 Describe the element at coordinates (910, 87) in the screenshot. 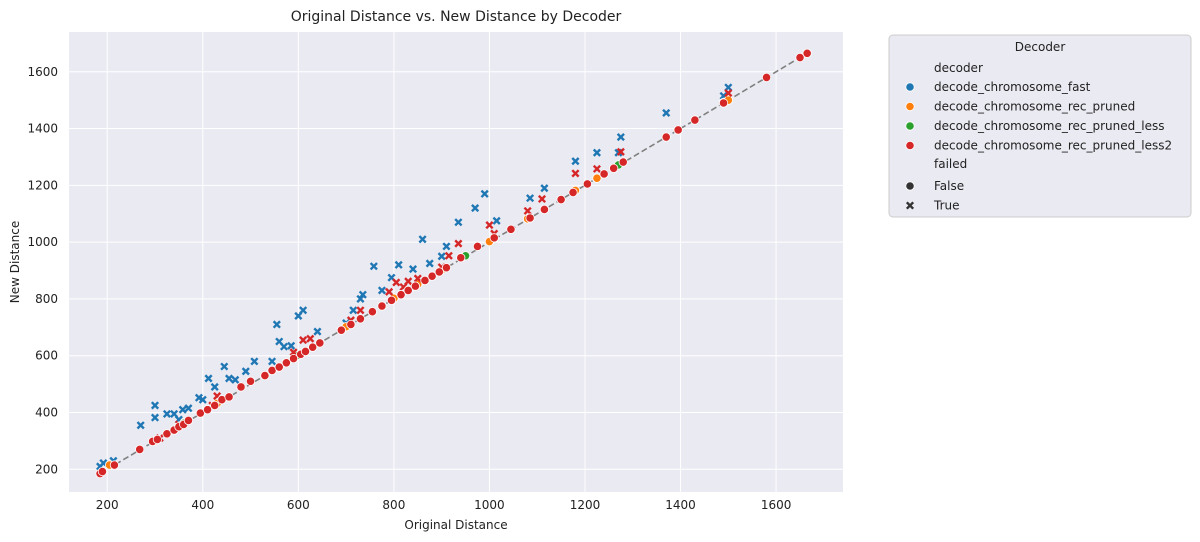

I see `legend-marker-decode_chromosome_fast` at that location.